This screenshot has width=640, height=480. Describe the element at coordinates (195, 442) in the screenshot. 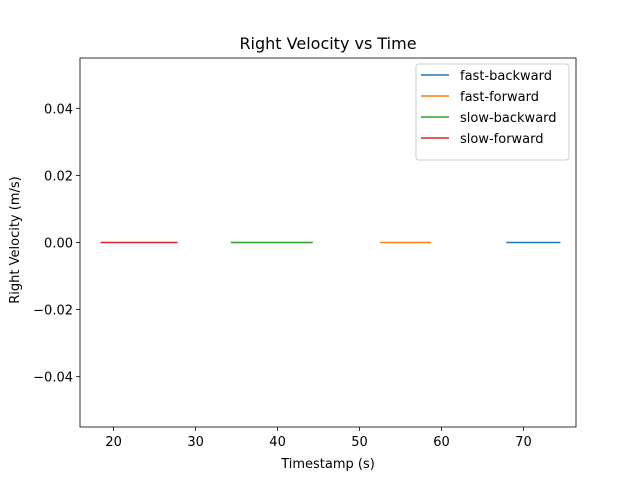

I see `x-tick-label: 30` at that location.